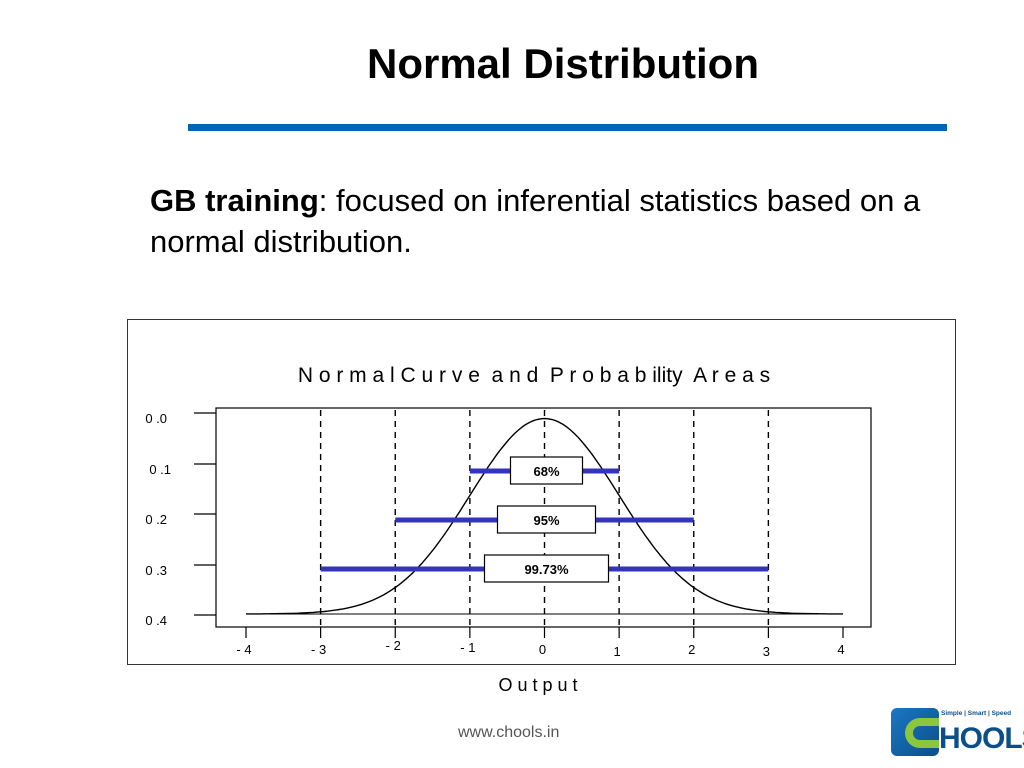 The width and height of the screenshot is (1024, 768). What do you see at coordinates (915, 732) in the screenshot?
I see `chools-c-logo-icon` at bounding box center [915, 732].